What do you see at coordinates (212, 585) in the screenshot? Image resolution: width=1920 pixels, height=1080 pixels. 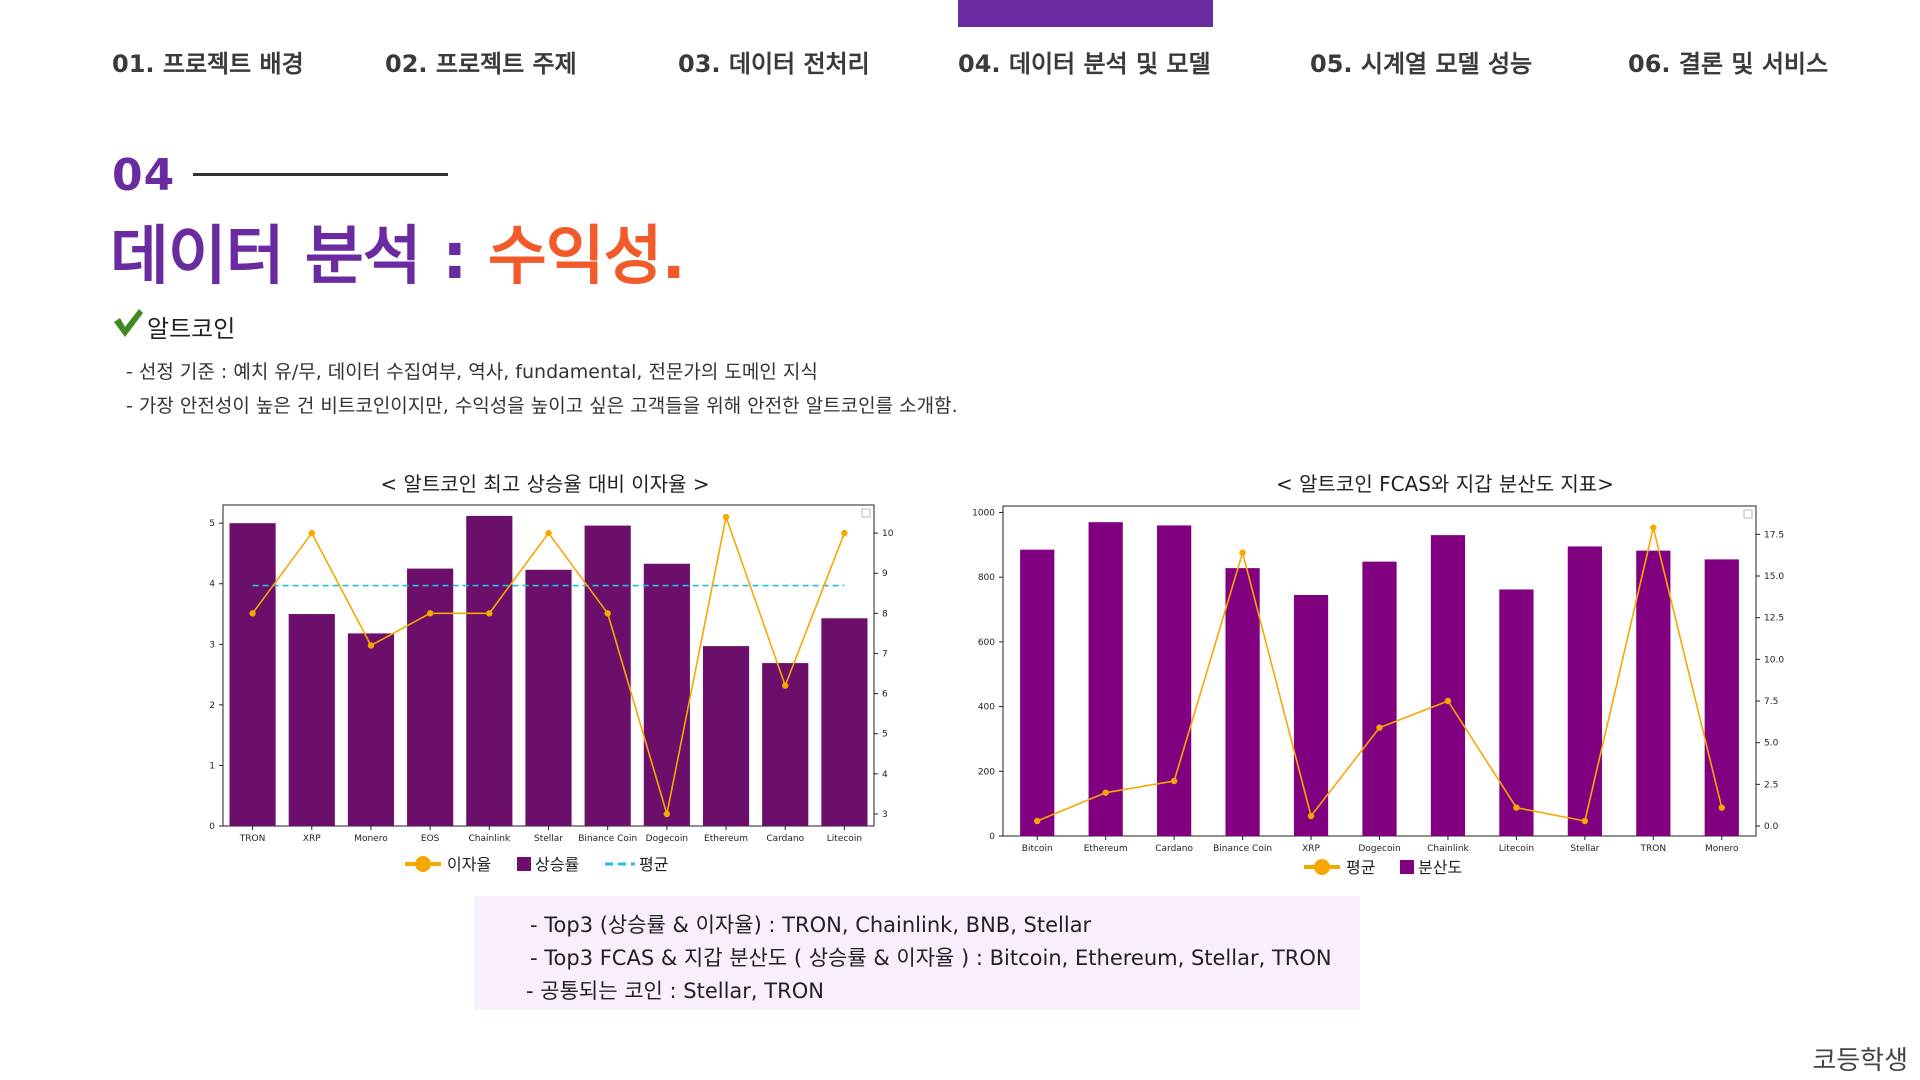 I see `left-axis-tick-label: 4` at bounding box center [212, 585].